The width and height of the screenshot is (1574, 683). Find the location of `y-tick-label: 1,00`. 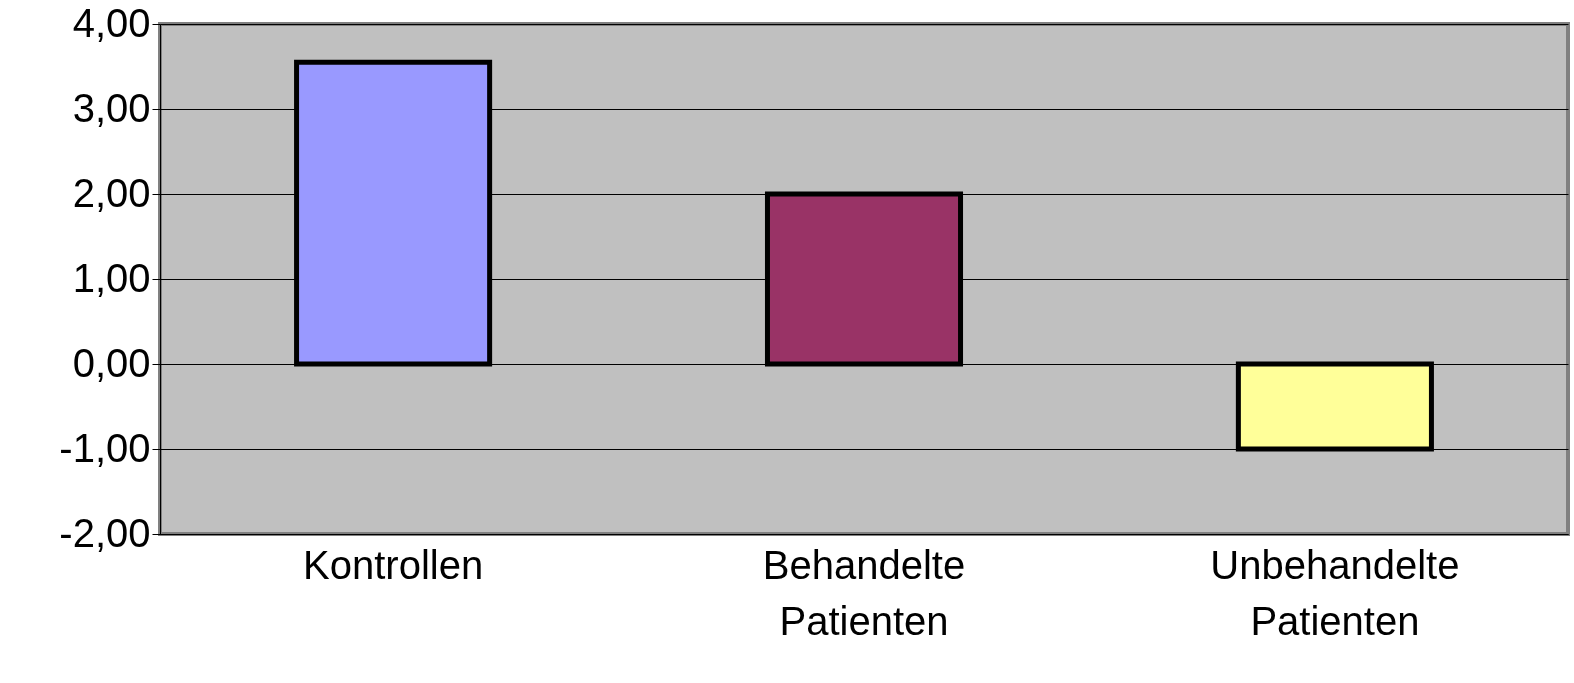

y-tick-label: 1,00 is located at coordinates (111, 277).